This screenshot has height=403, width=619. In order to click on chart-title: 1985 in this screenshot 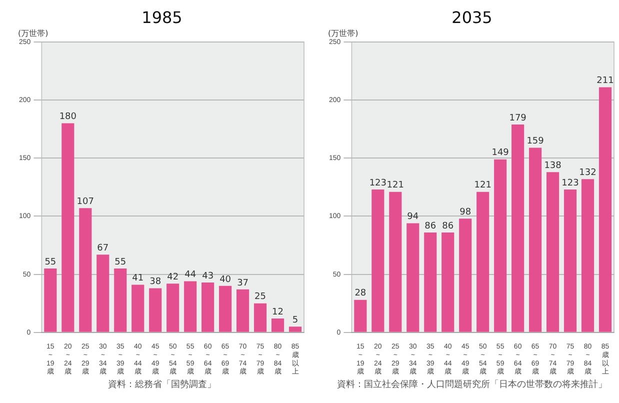, I will do `click(162, 18)`.